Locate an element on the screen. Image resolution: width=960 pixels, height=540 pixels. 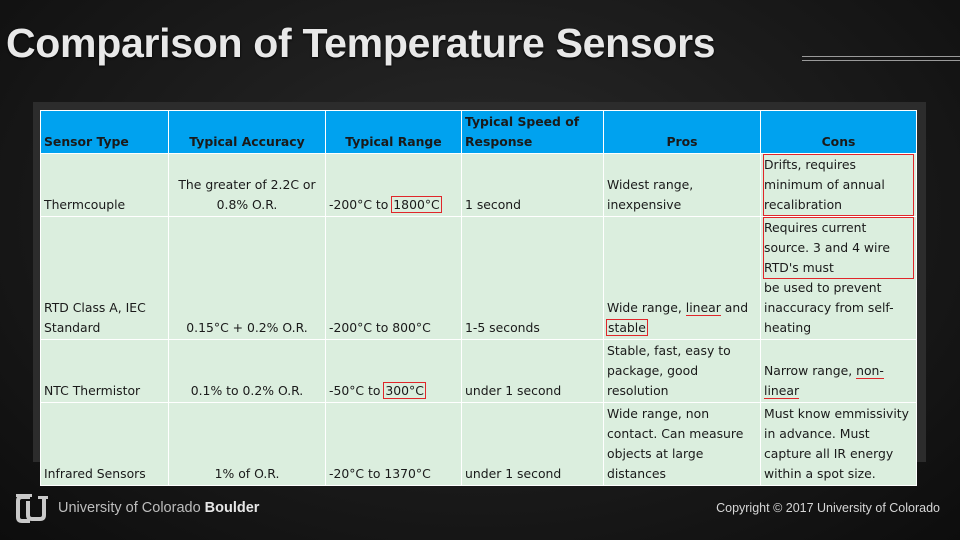
cell-sensor-type: Infrared Sensors is located at coordinates (104, 444).